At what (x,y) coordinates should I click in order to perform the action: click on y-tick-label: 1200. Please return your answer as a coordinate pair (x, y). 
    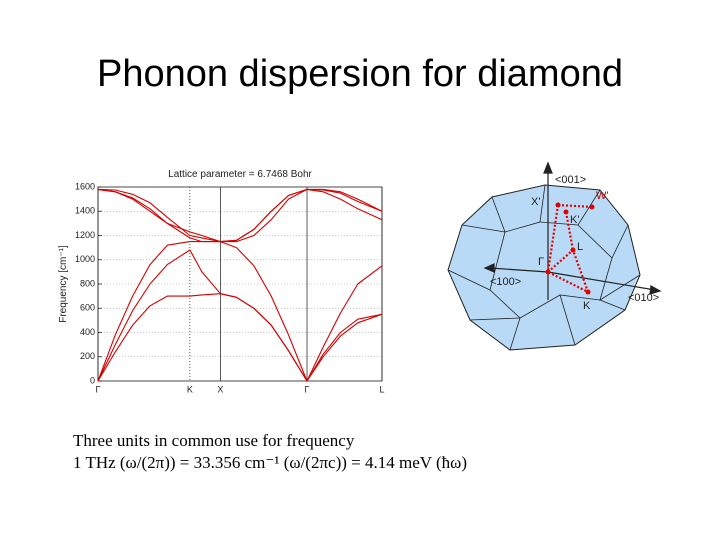
    Looking at the image, I should click on (85, 235).